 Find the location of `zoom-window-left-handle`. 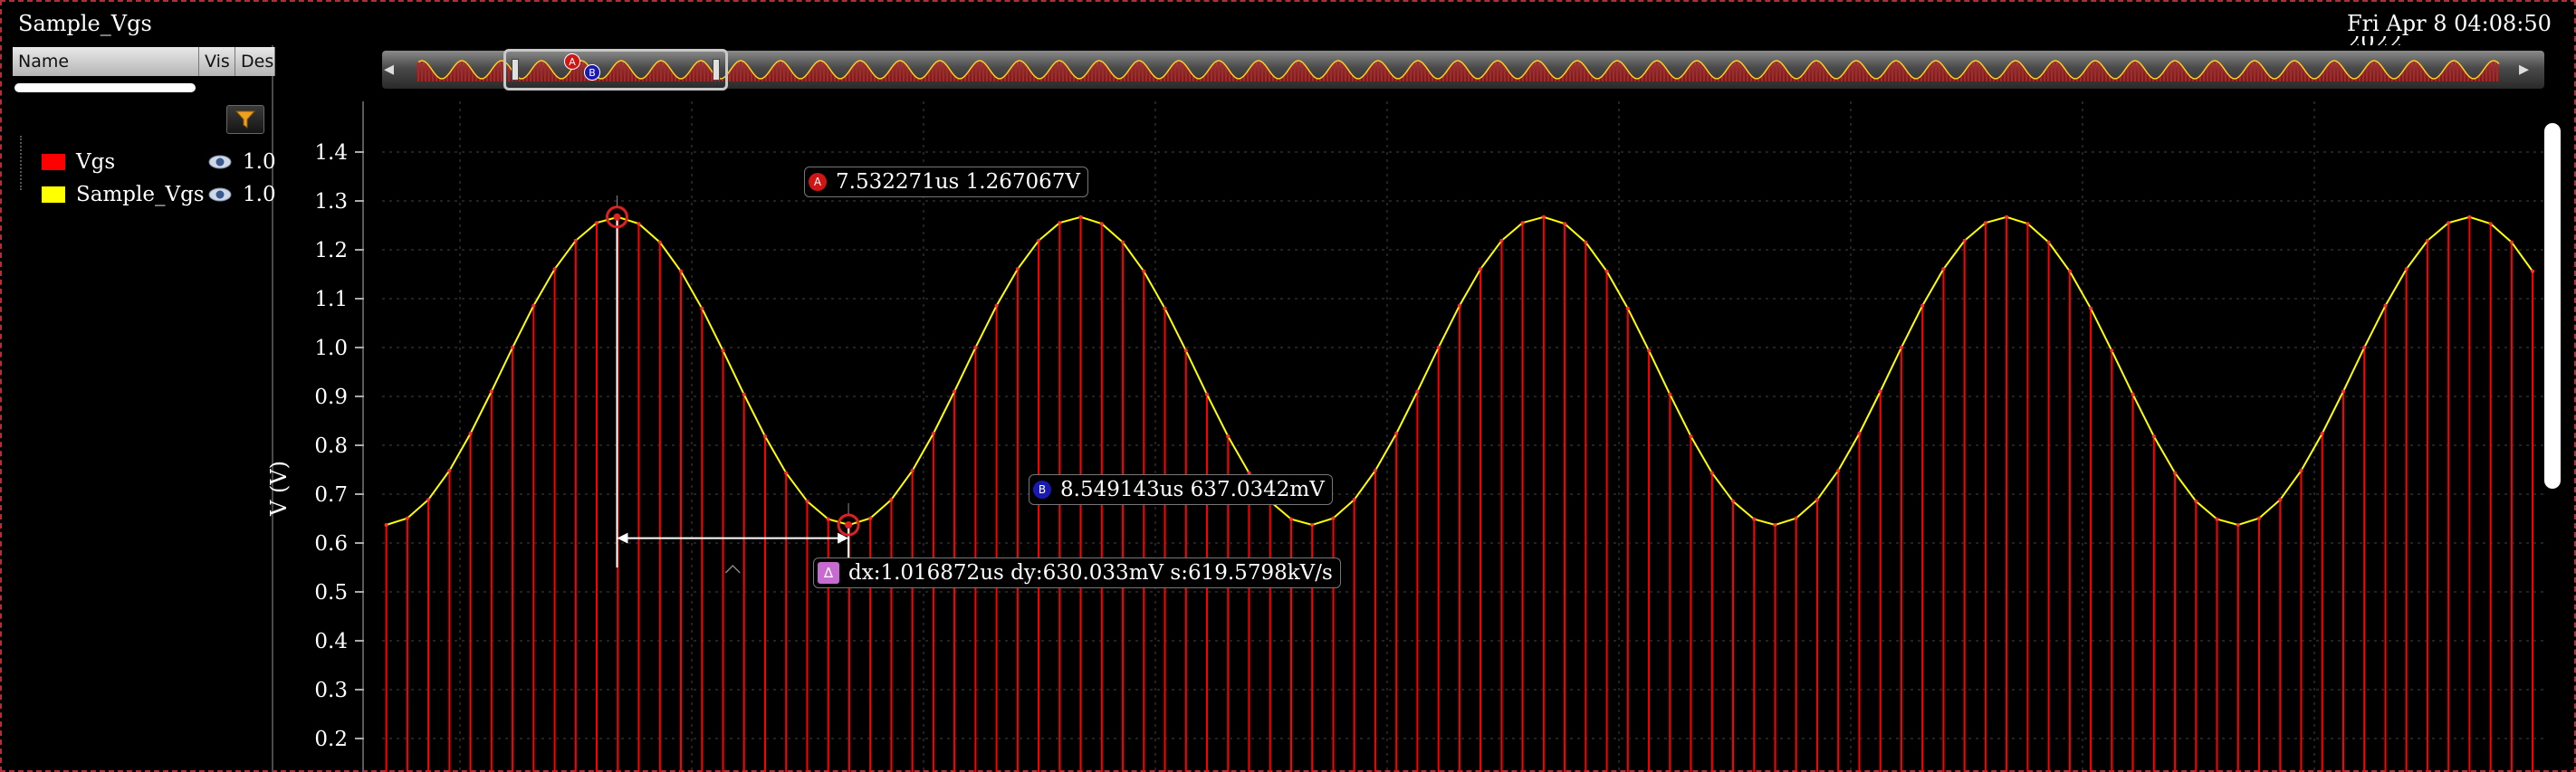

zoom-window-left-handle is located at coordinates (515, 70).